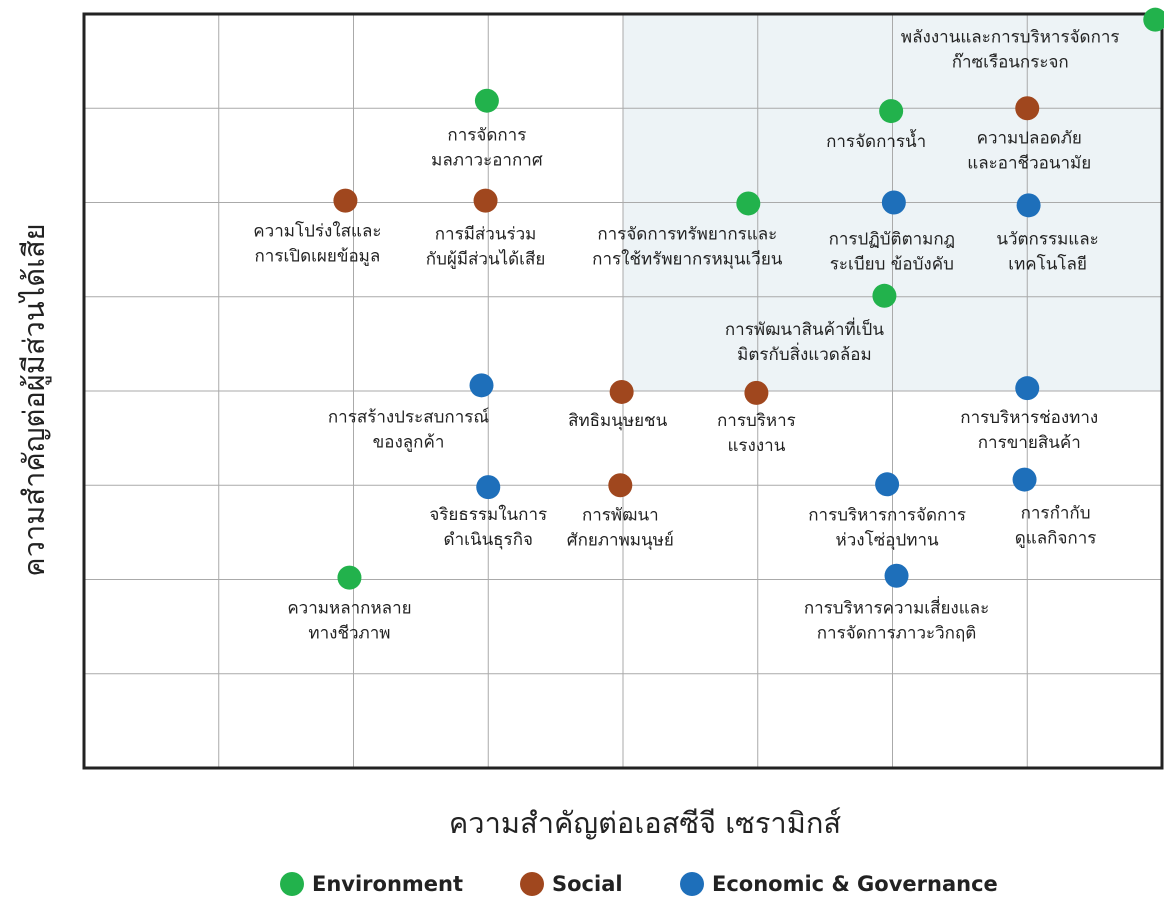 The width and height of the screenshot is (1164, 898). Describe the element at coordinates (487, 161) in the screenshot. I see `point-label: มลภาวะอากาศ` at that location.